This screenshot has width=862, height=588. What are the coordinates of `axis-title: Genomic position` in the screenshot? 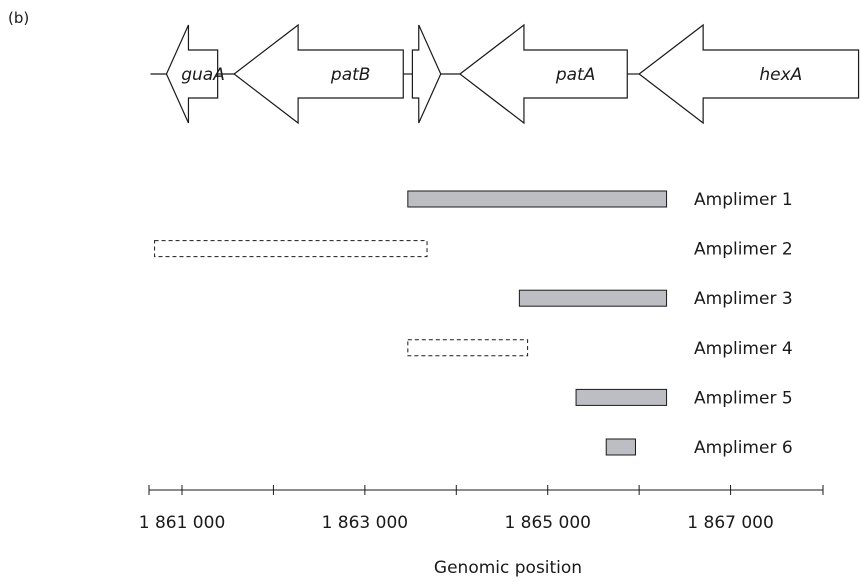 It's located at (508, 568).